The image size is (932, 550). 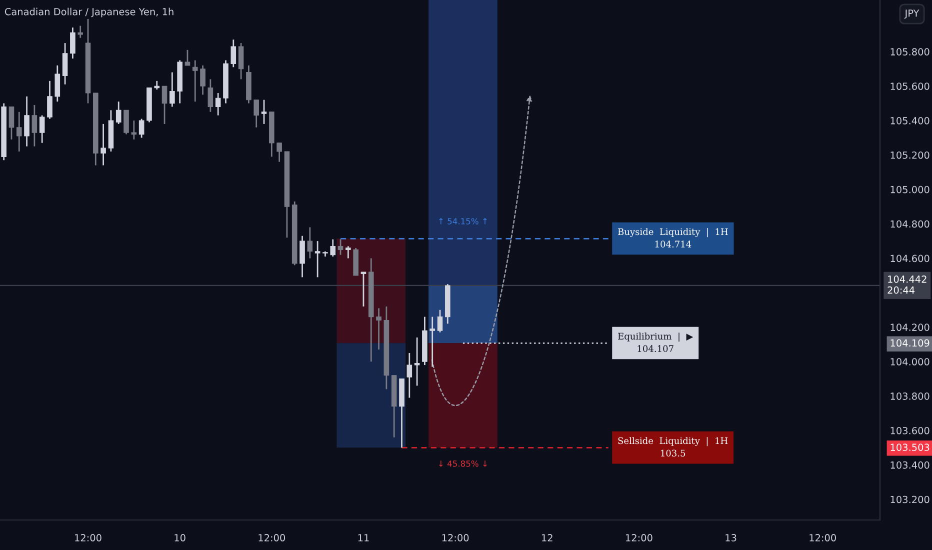 What do you see at coordinates (673, 238) in the screenshot?
I see `annotation: Buyside Liquidity | 1H 104.714` at bounding box center [673, 238].